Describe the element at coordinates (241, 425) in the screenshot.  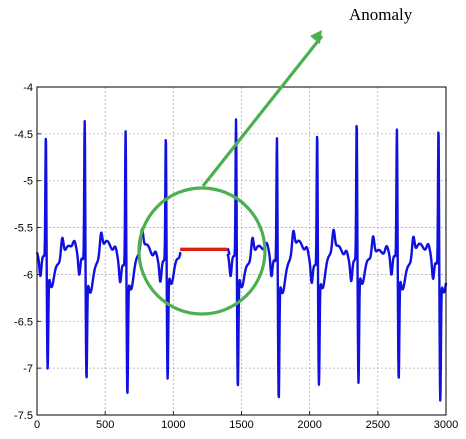
I see `x-tick-label: 1500` at that location.